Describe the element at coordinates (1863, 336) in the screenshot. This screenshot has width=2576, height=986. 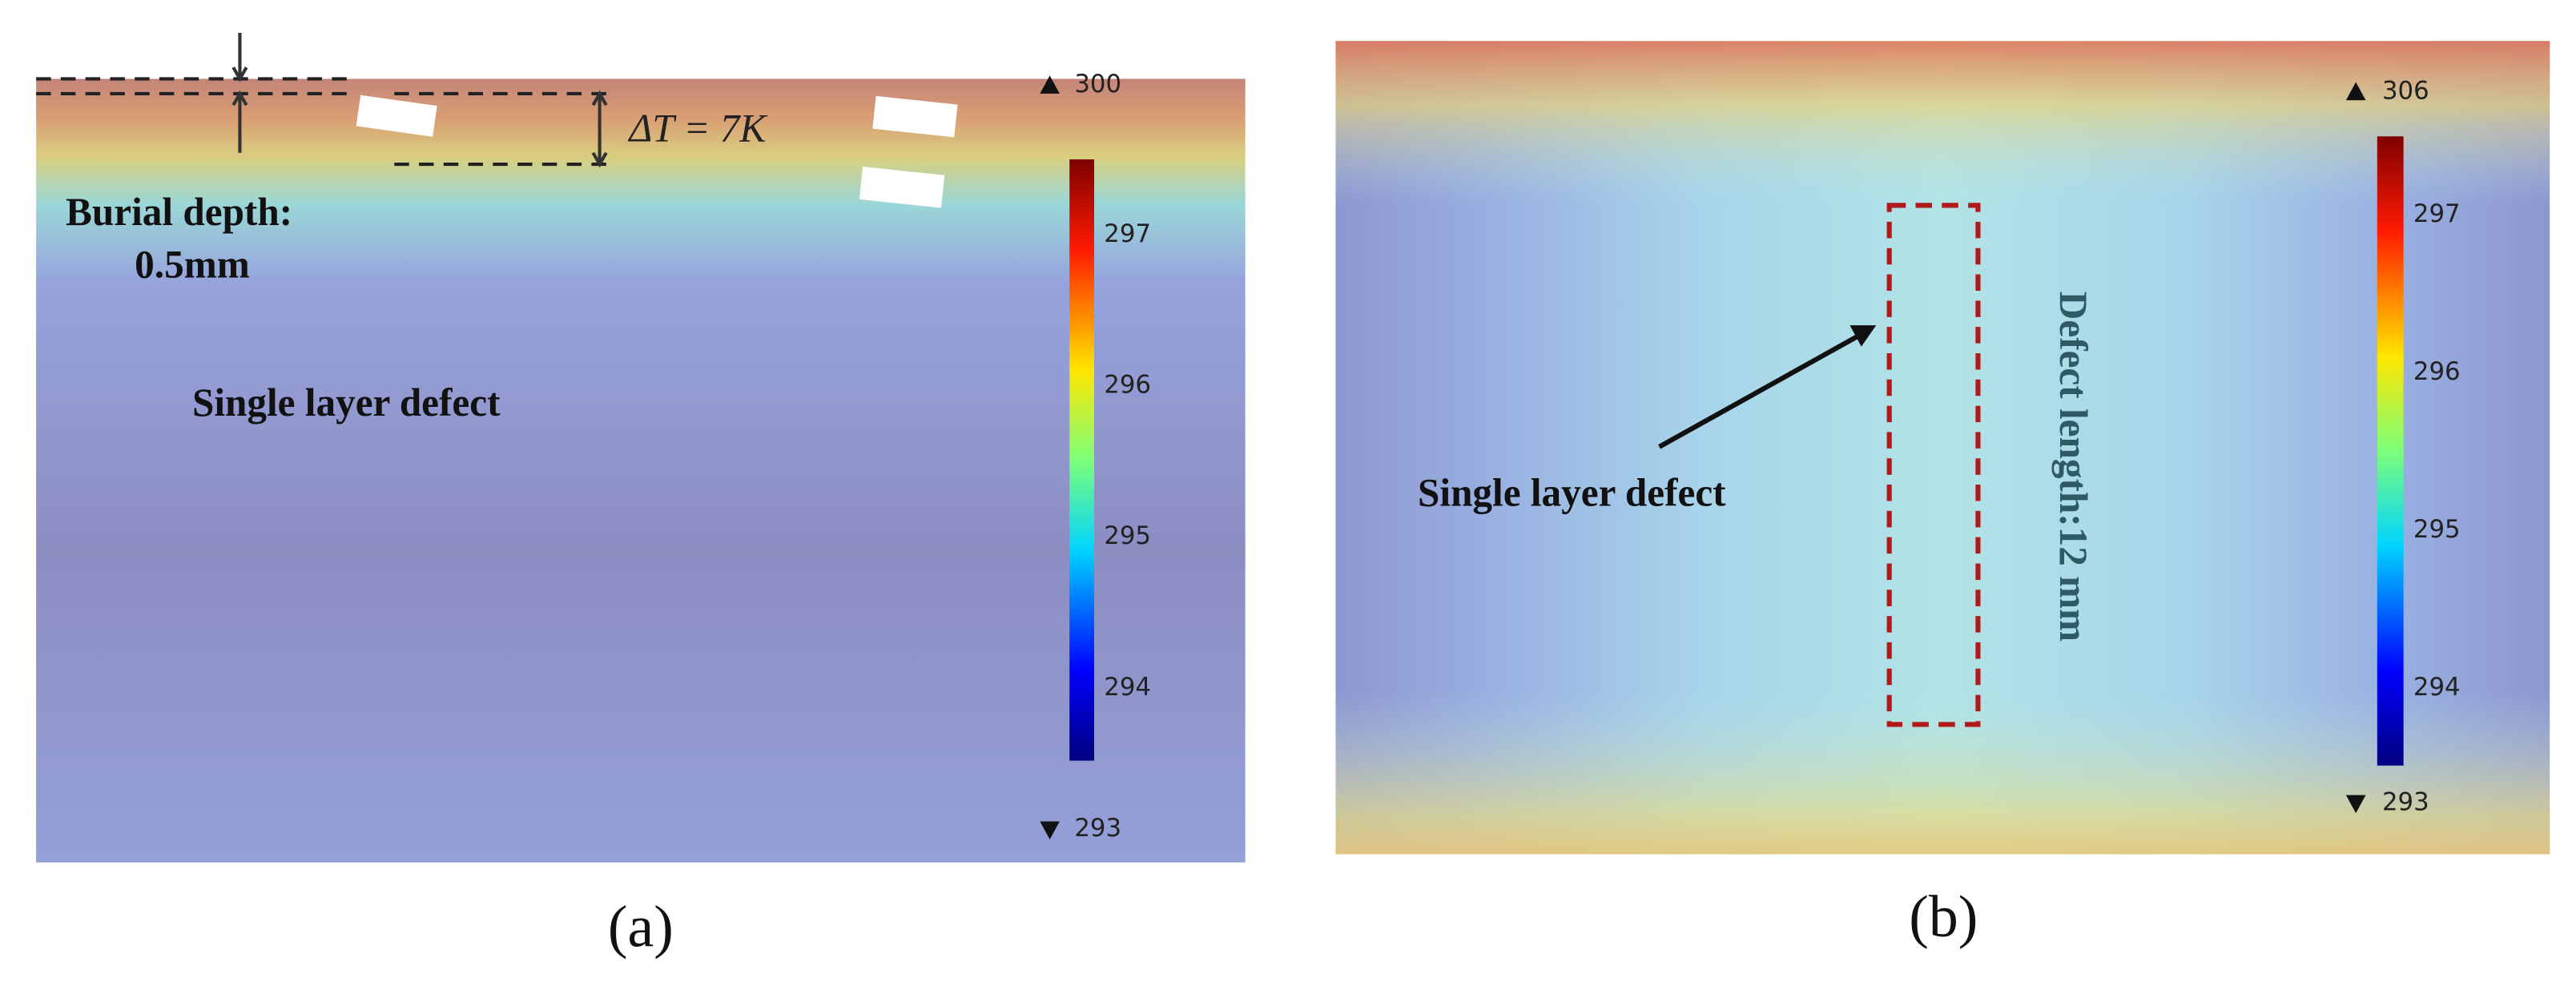
I see `arrow-head` at that location.